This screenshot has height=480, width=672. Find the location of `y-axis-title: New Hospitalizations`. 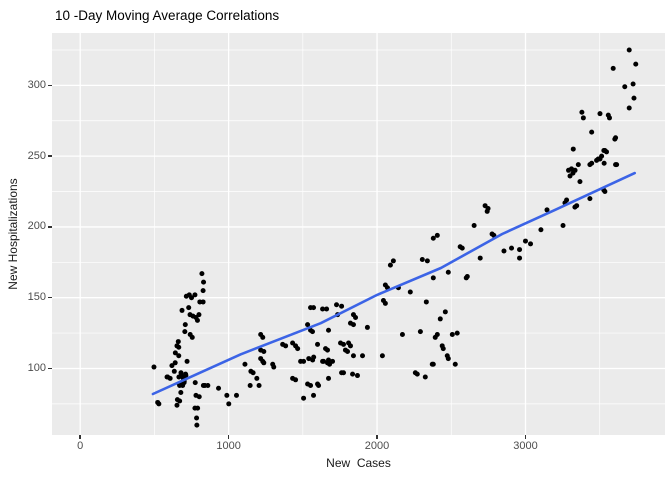

y-axis-title: New Hospitalizations is located at coordinates (13, 234).